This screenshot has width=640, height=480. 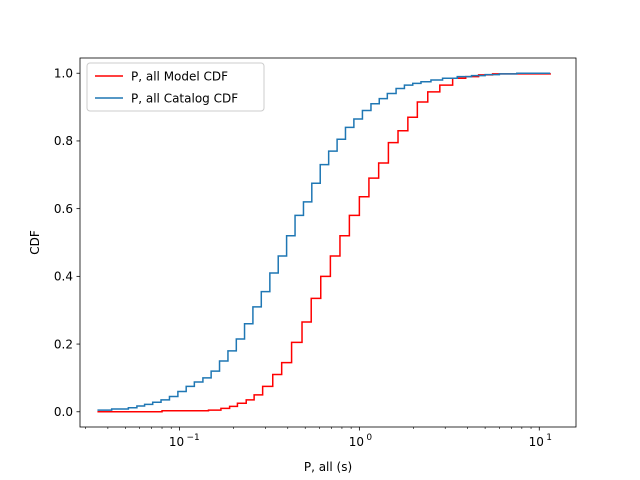 I want to click on y-tick-label: 0.8, so click(x=63, y=141).